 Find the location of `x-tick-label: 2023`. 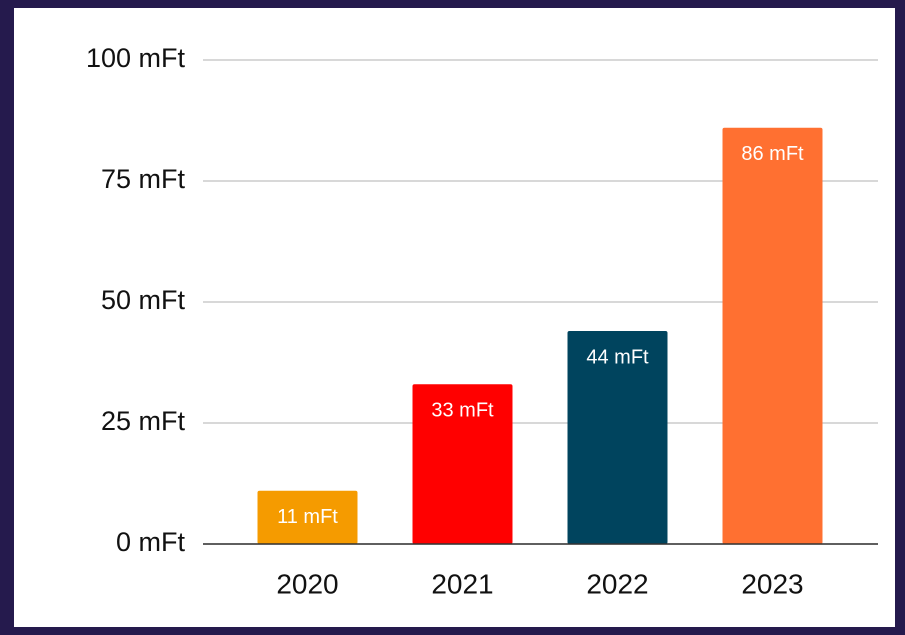

x-tick-label: 2023 is located at coordinates (772, 583).